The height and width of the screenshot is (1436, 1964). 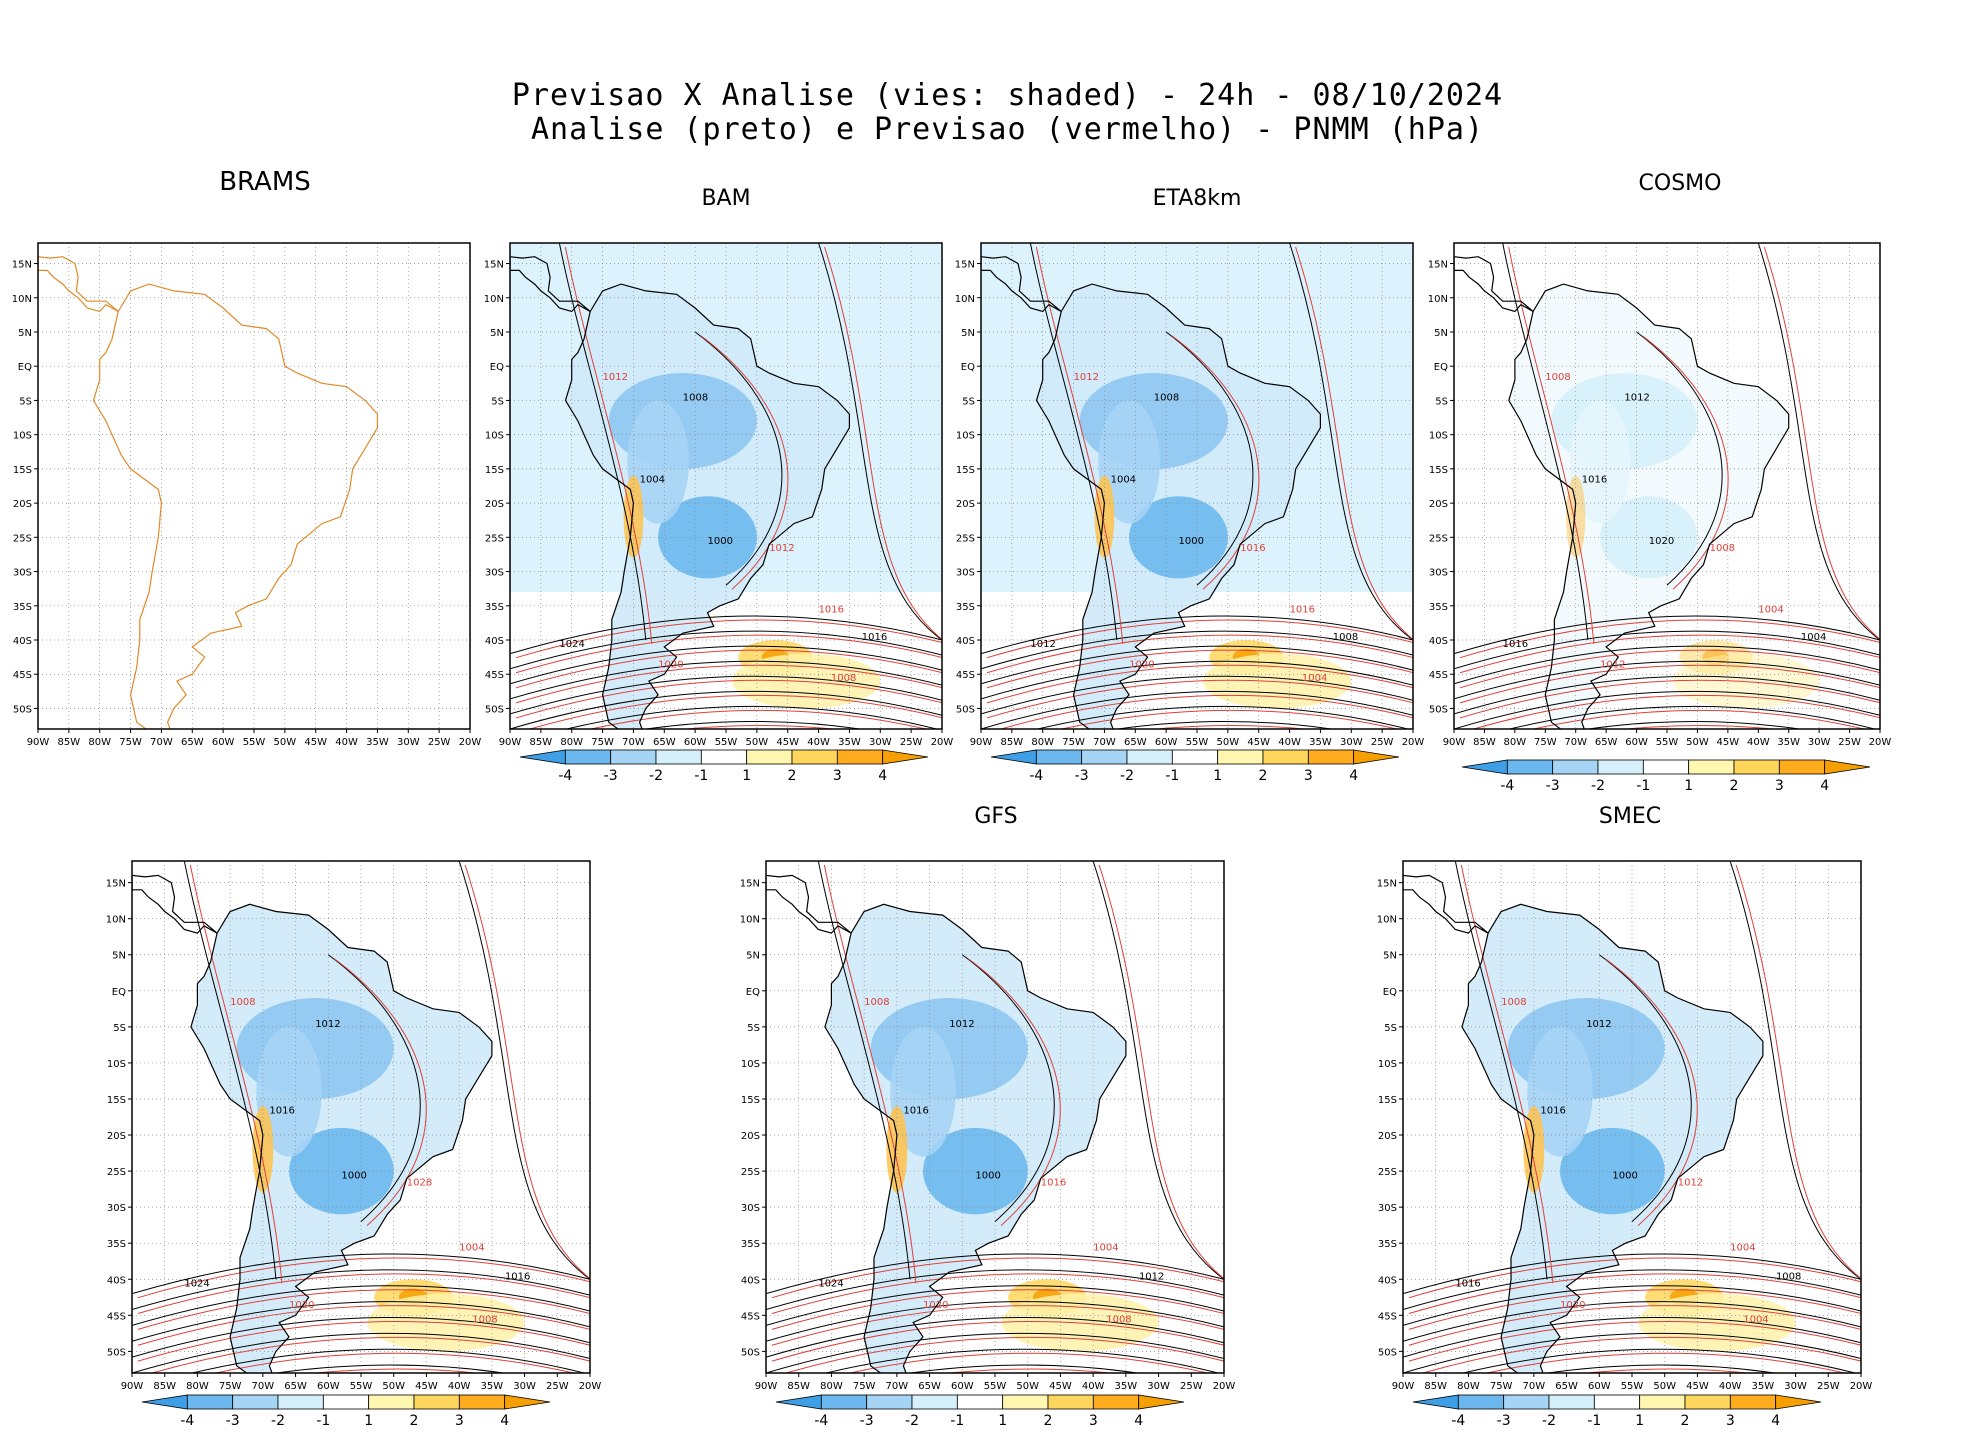 I want to click on colorbar-label: -4, so click(x=1036, y=776).